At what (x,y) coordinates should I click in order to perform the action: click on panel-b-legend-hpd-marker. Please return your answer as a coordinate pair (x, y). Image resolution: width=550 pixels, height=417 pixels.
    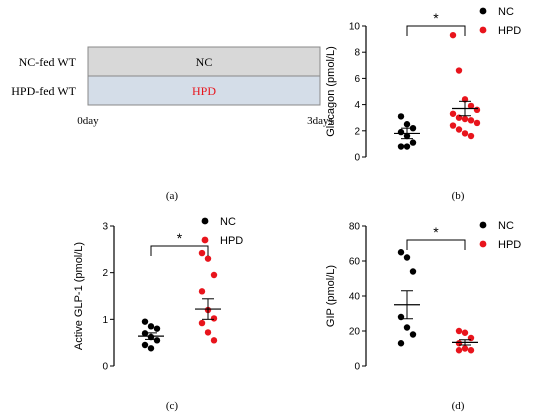
    Looking at the image, I should click on (483, 30).